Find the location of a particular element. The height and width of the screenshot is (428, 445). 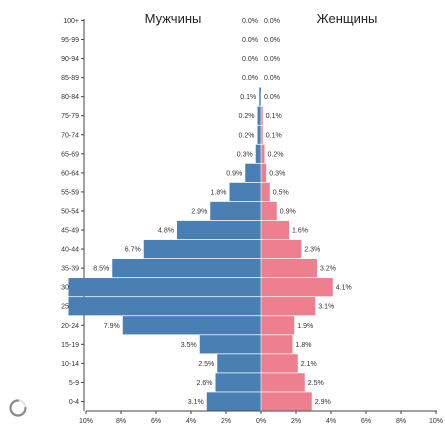

age-group-label: 65-69 is located at coordinates (70, 154).